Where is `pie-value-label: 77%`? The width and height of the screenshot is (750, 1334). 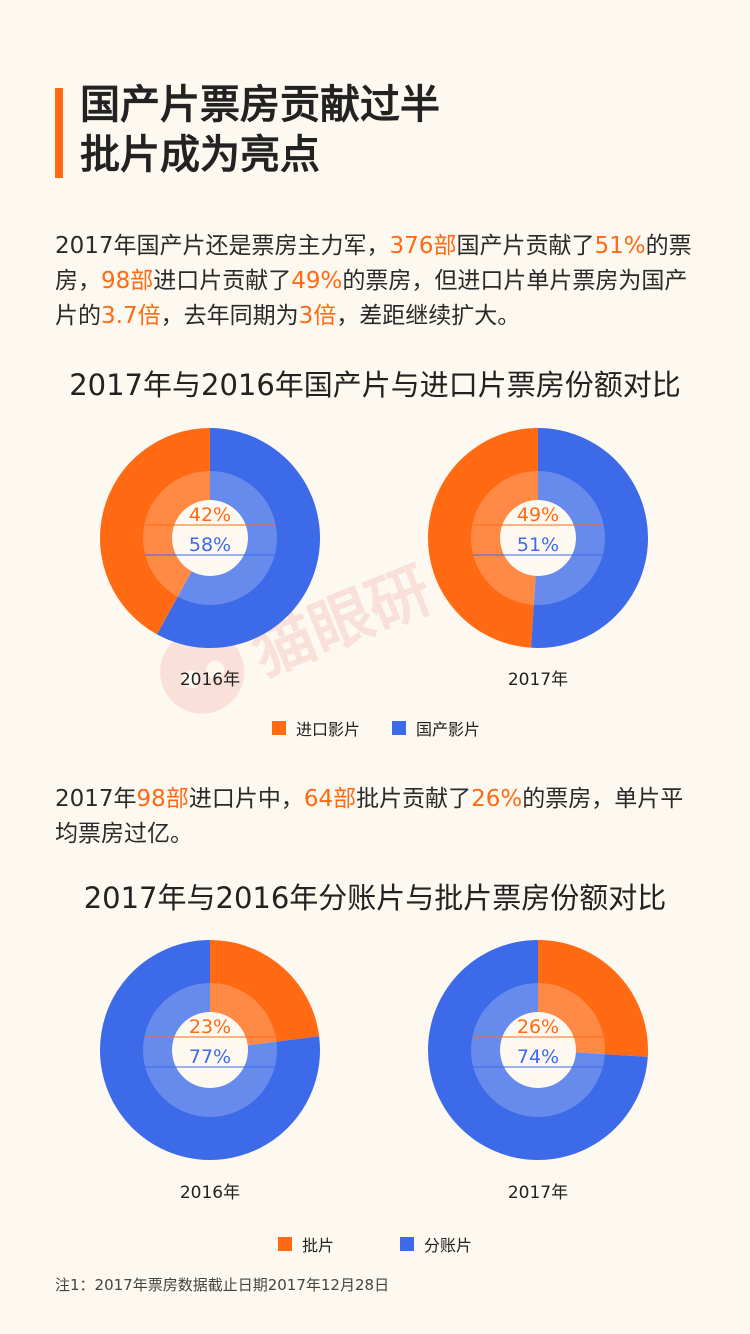 pie-value-label: 77% is located at coordinates (210, 1057).